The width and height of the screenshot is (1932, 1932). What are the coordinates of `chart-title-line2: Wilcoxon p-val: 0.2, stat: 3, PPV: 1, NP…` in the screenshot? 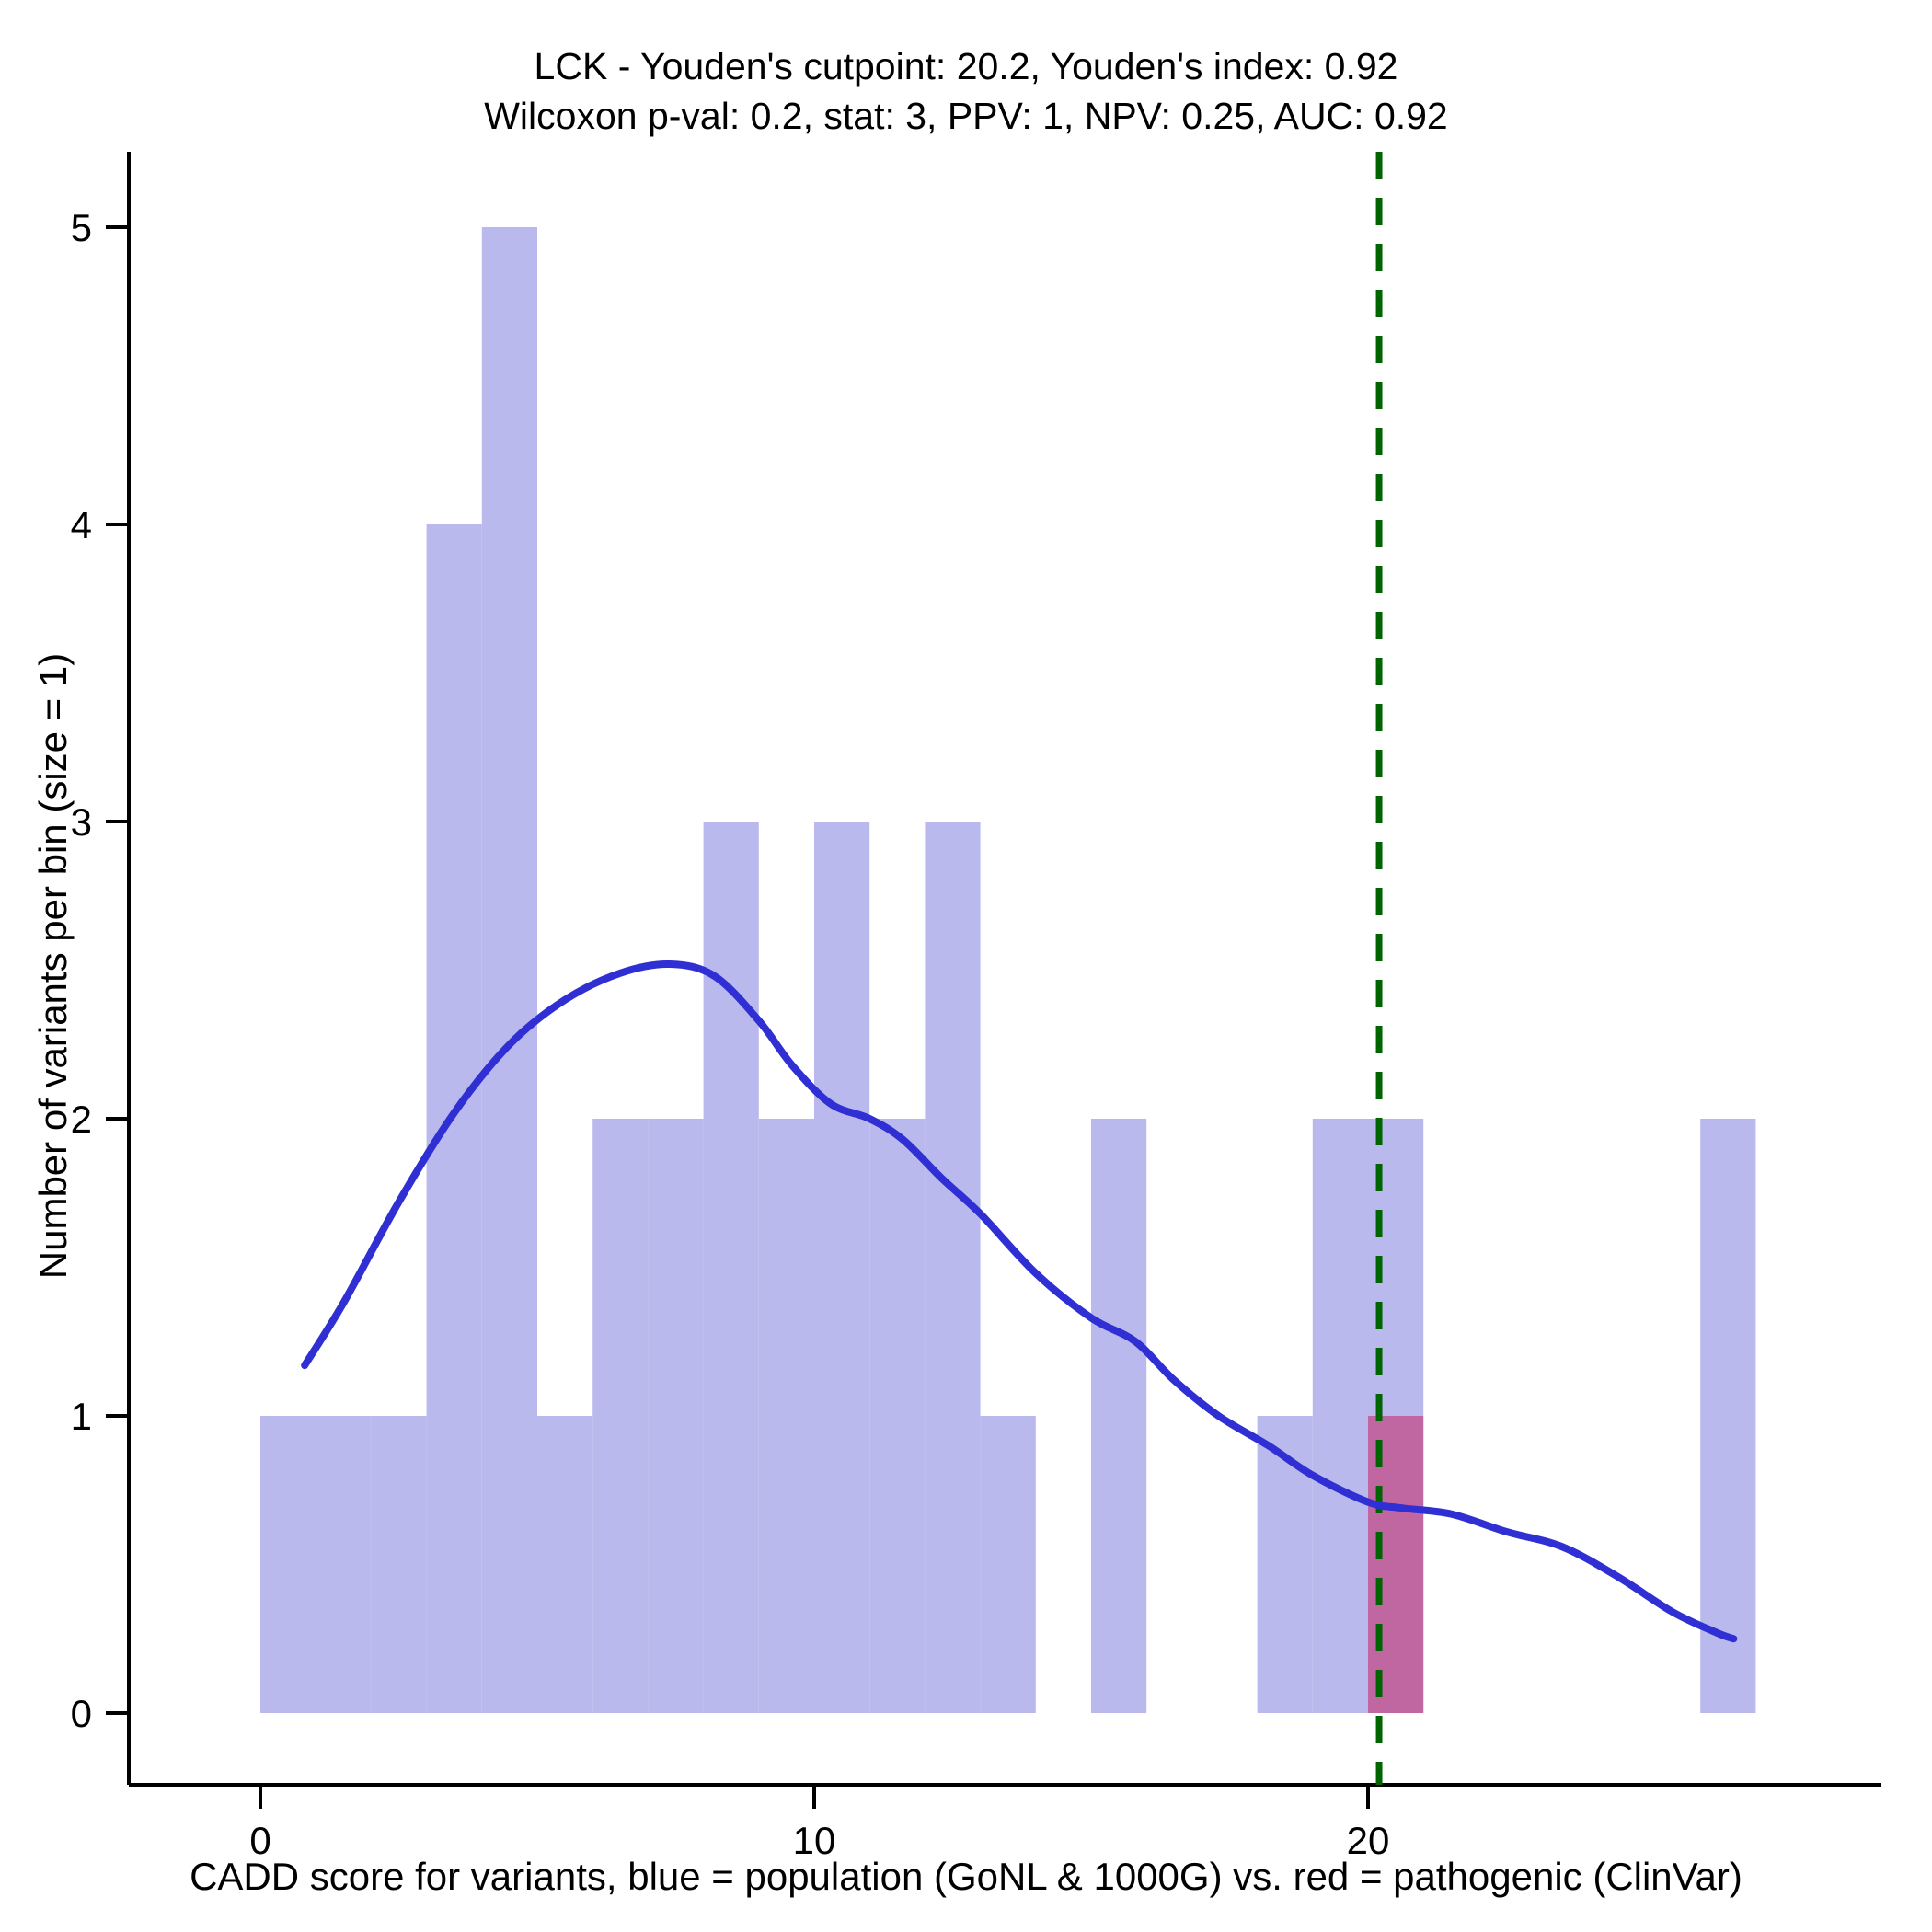 It's located at (966, 116).